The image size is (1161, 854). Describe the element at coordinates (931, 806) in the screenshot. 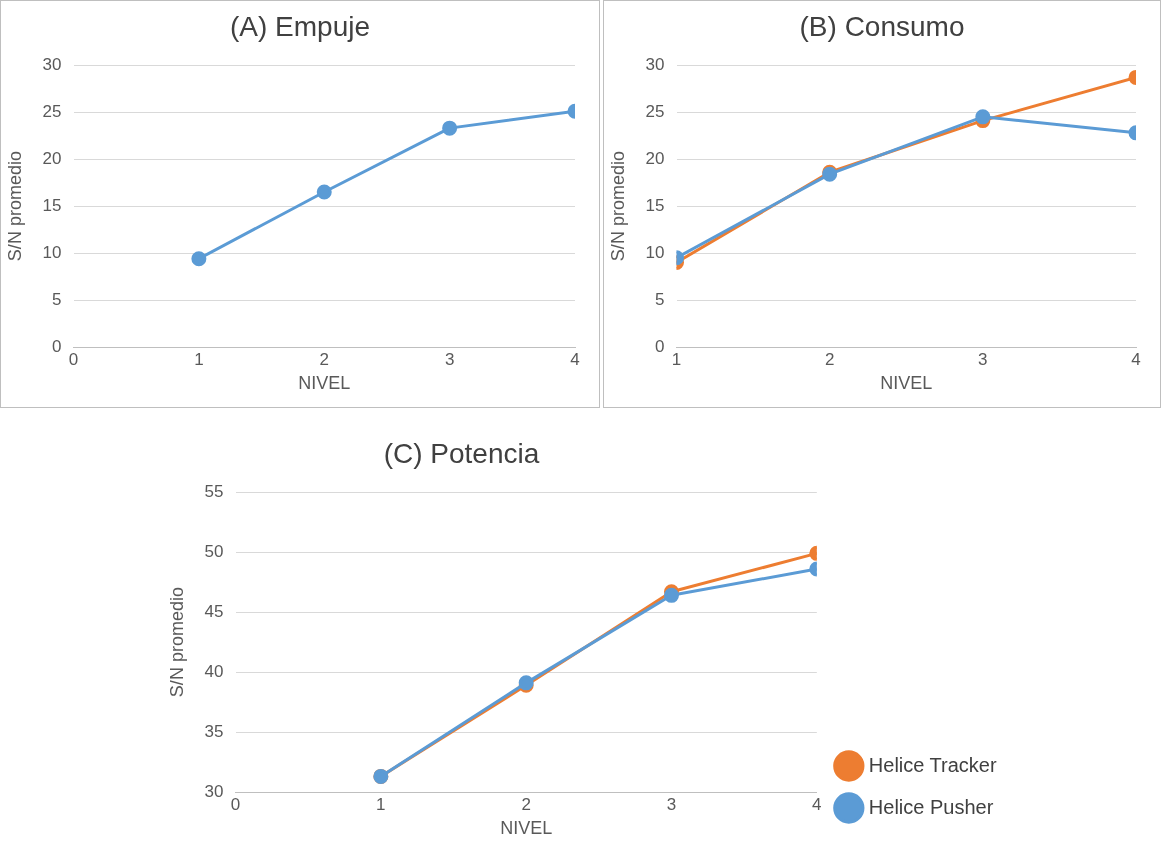

I see `legend-label: Helice Pusher` at that location.